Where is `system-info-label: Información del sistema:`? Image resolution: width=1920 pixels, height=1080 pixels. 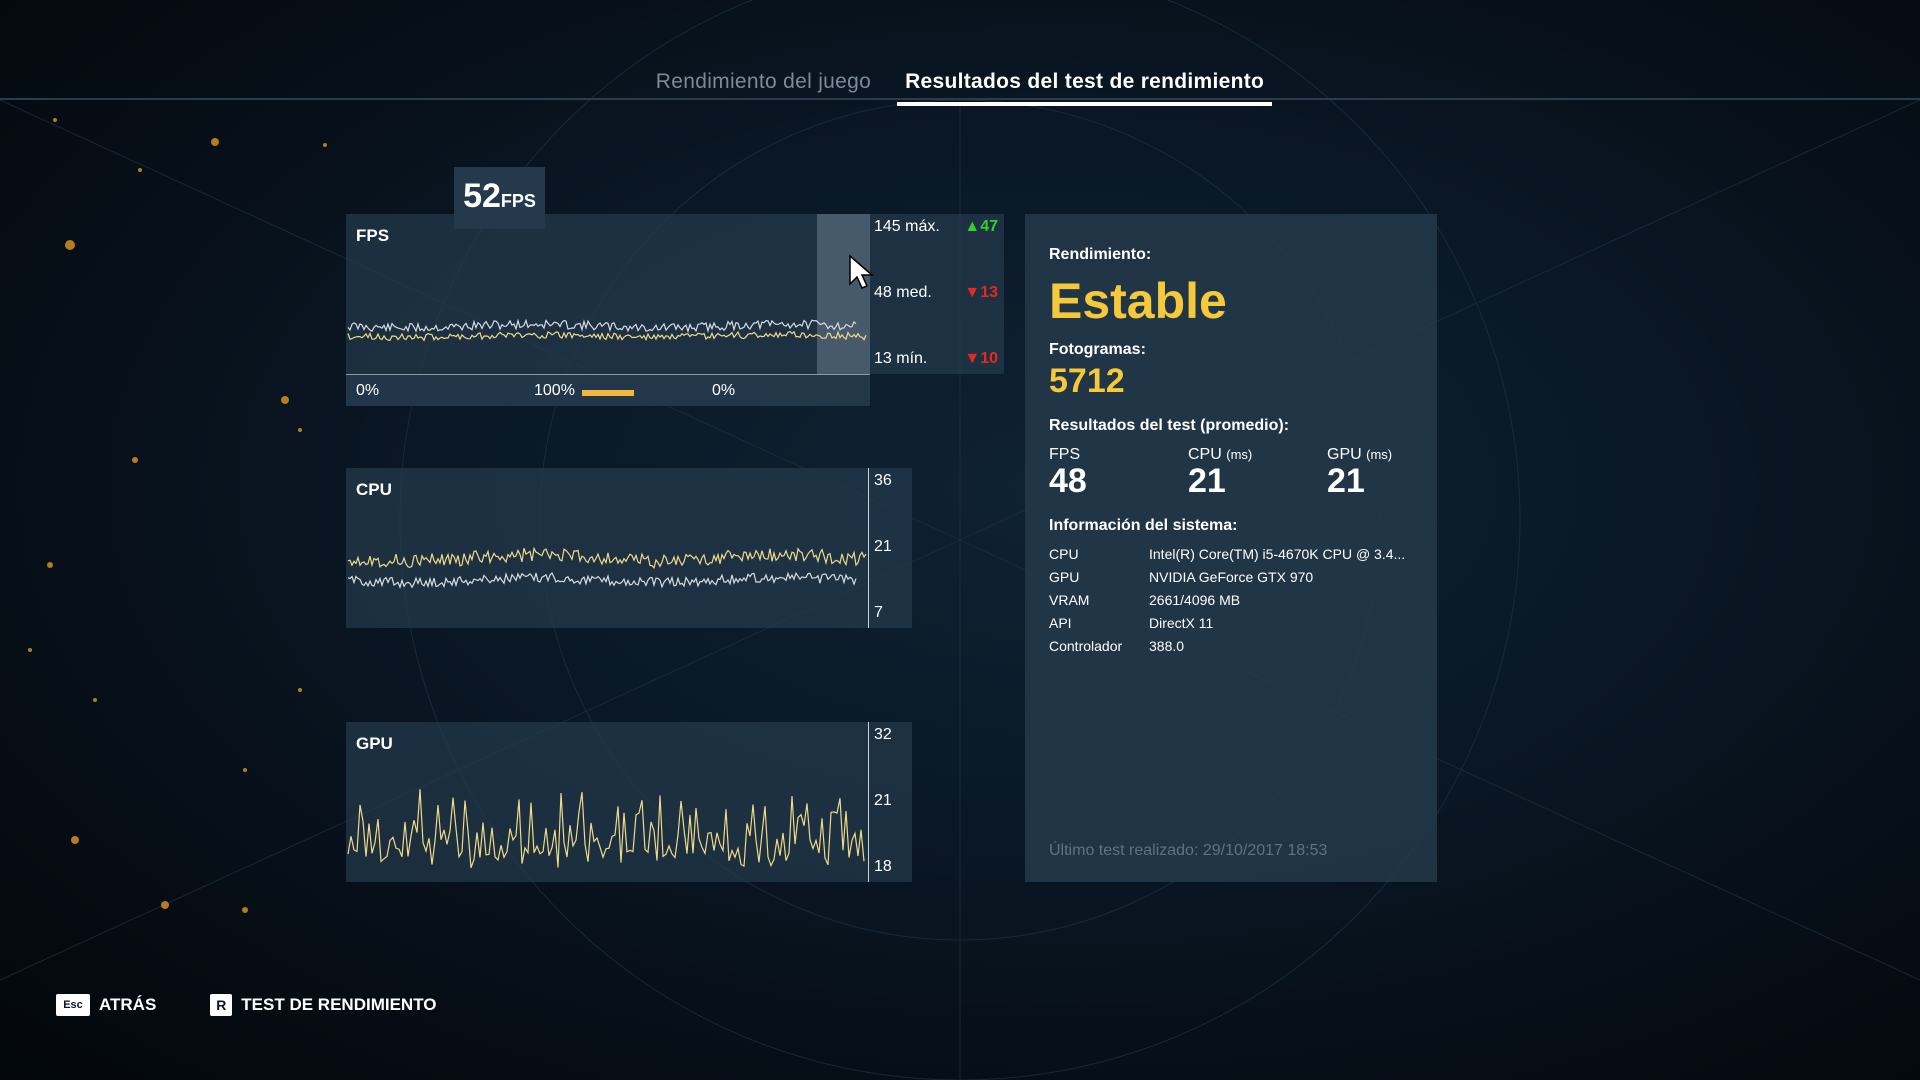 system-info-label: Información del sistema: is located at coordinates (1143, 525).